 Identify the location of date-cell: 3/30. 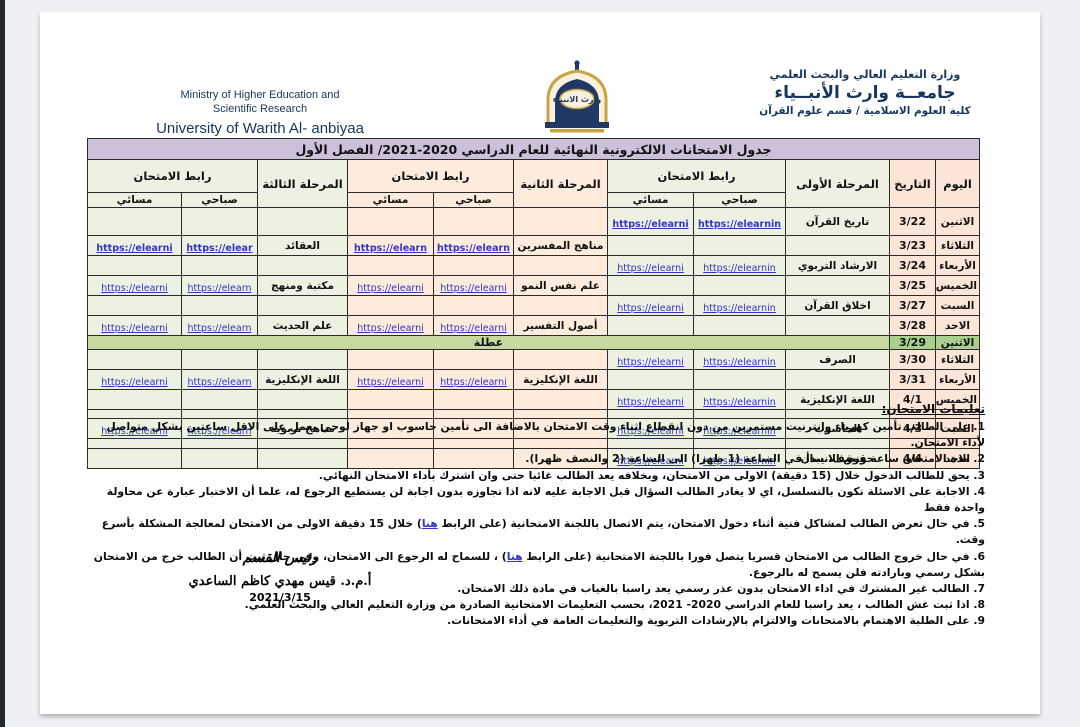
(912, 359).